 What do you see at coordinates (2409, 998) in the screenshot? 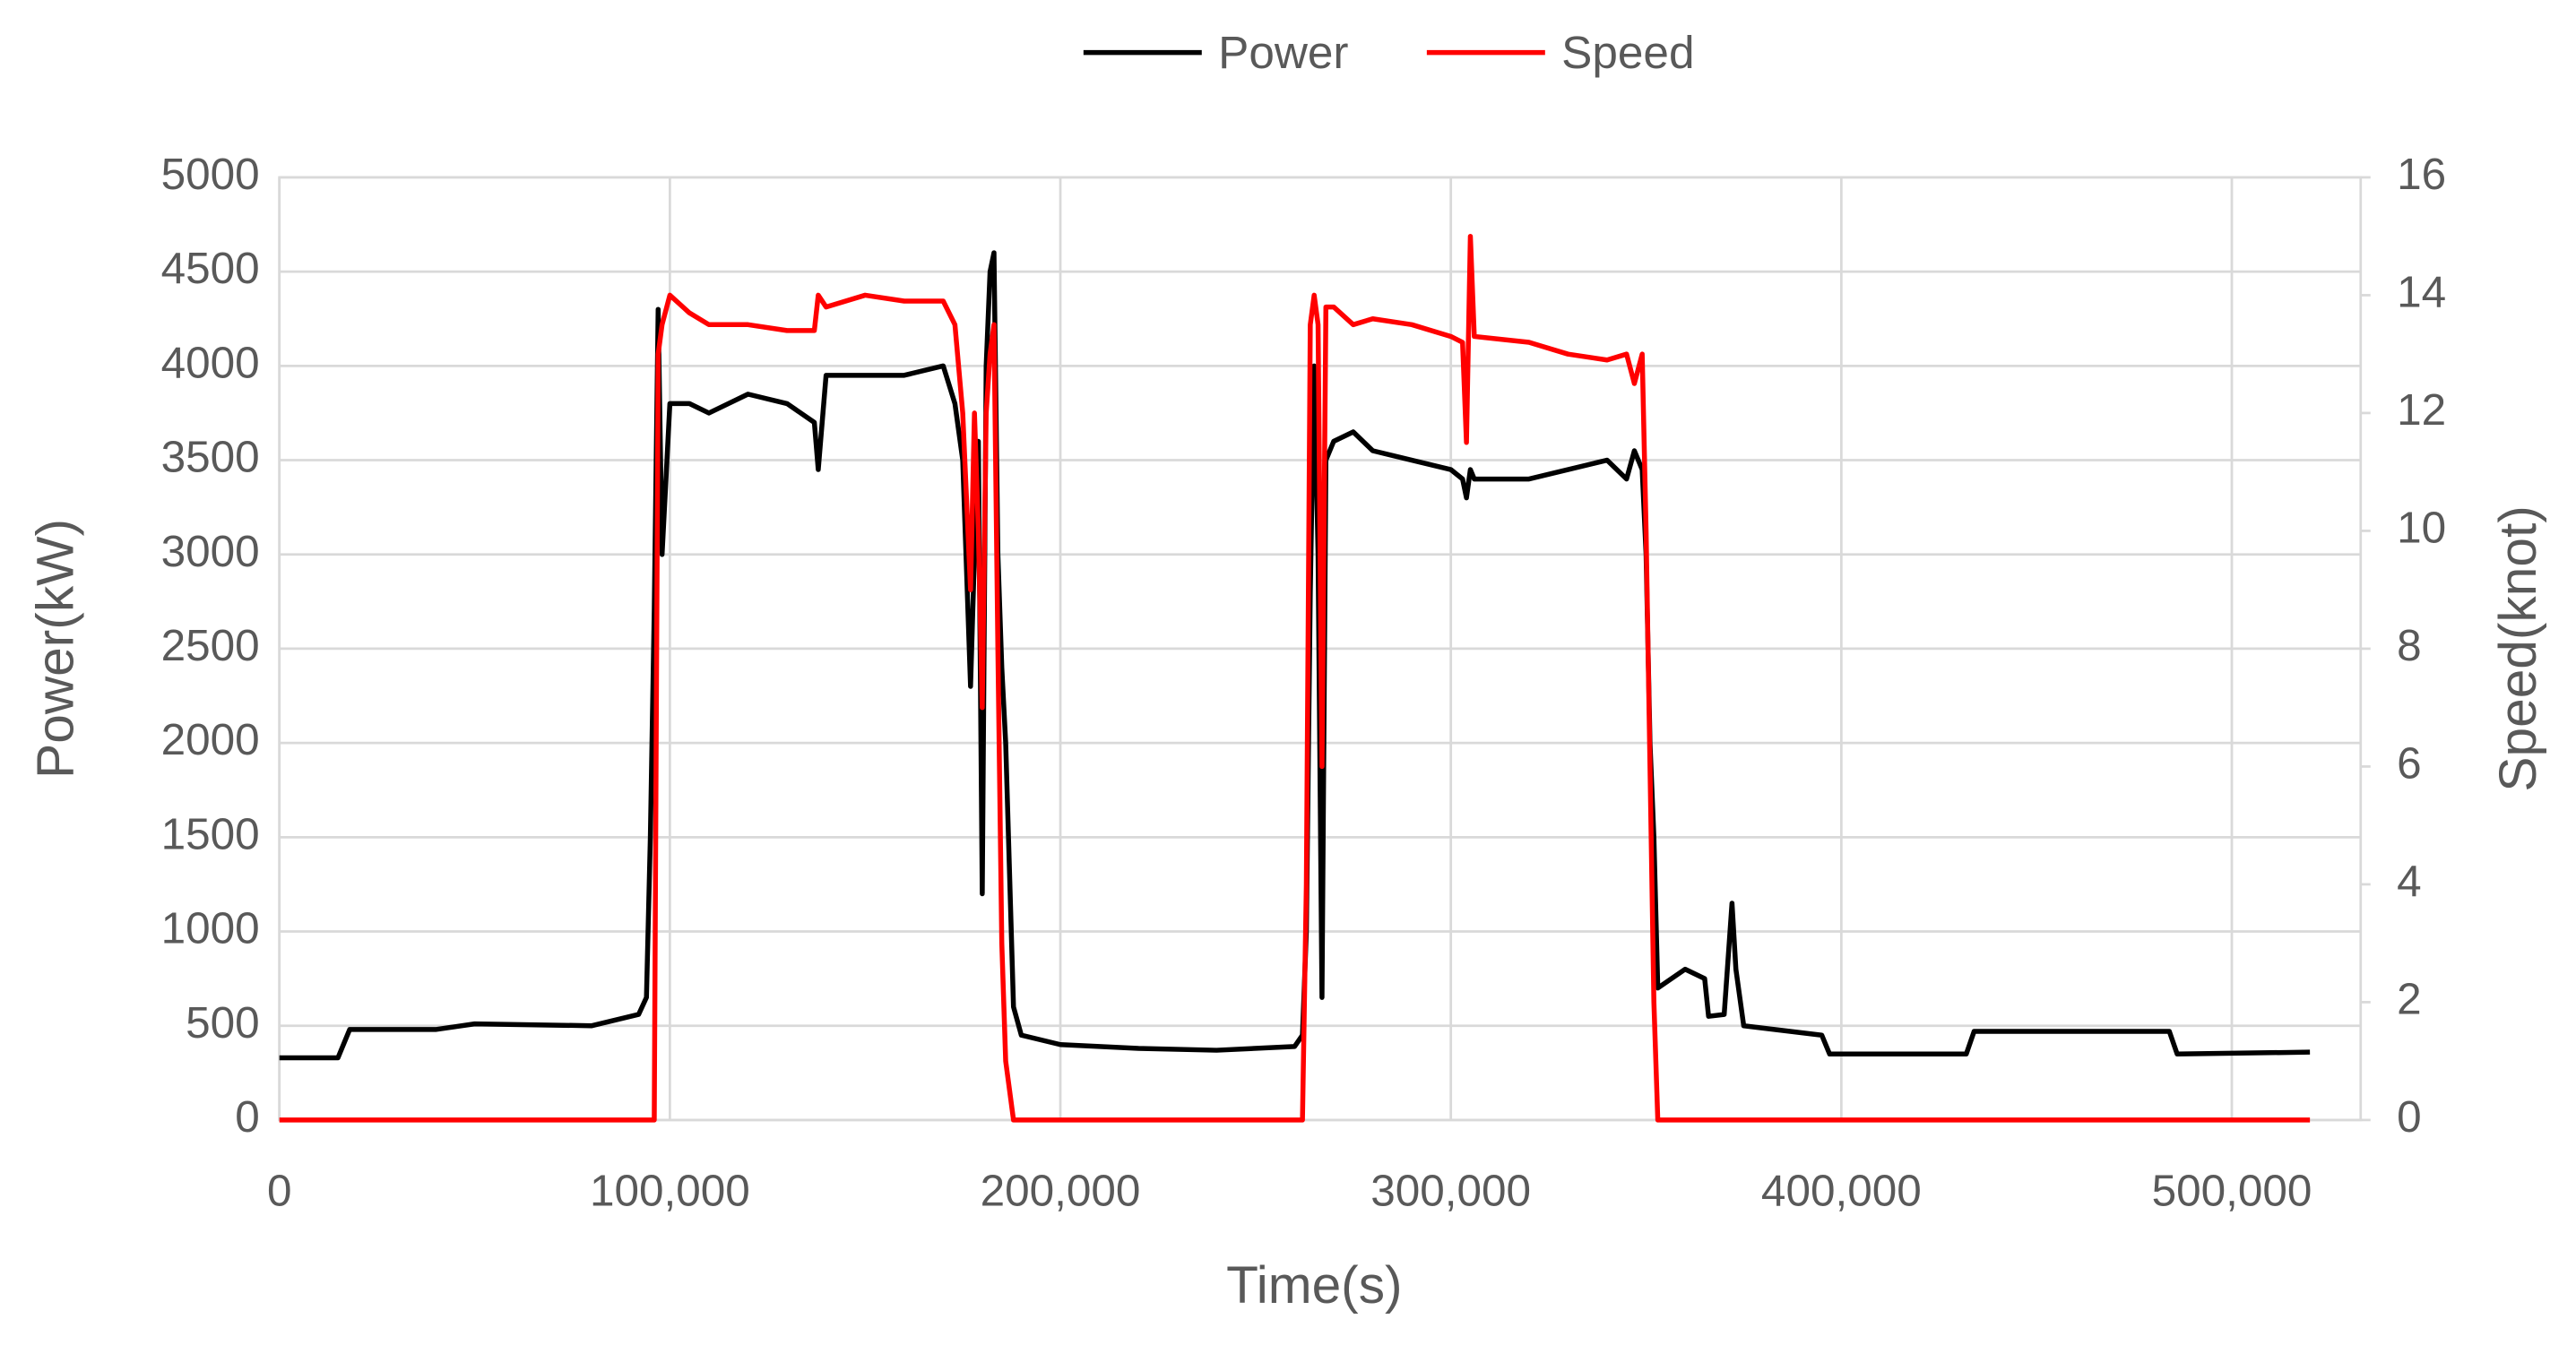
I see `y2-tick-label: 2` at bounding box center [2409, 998].